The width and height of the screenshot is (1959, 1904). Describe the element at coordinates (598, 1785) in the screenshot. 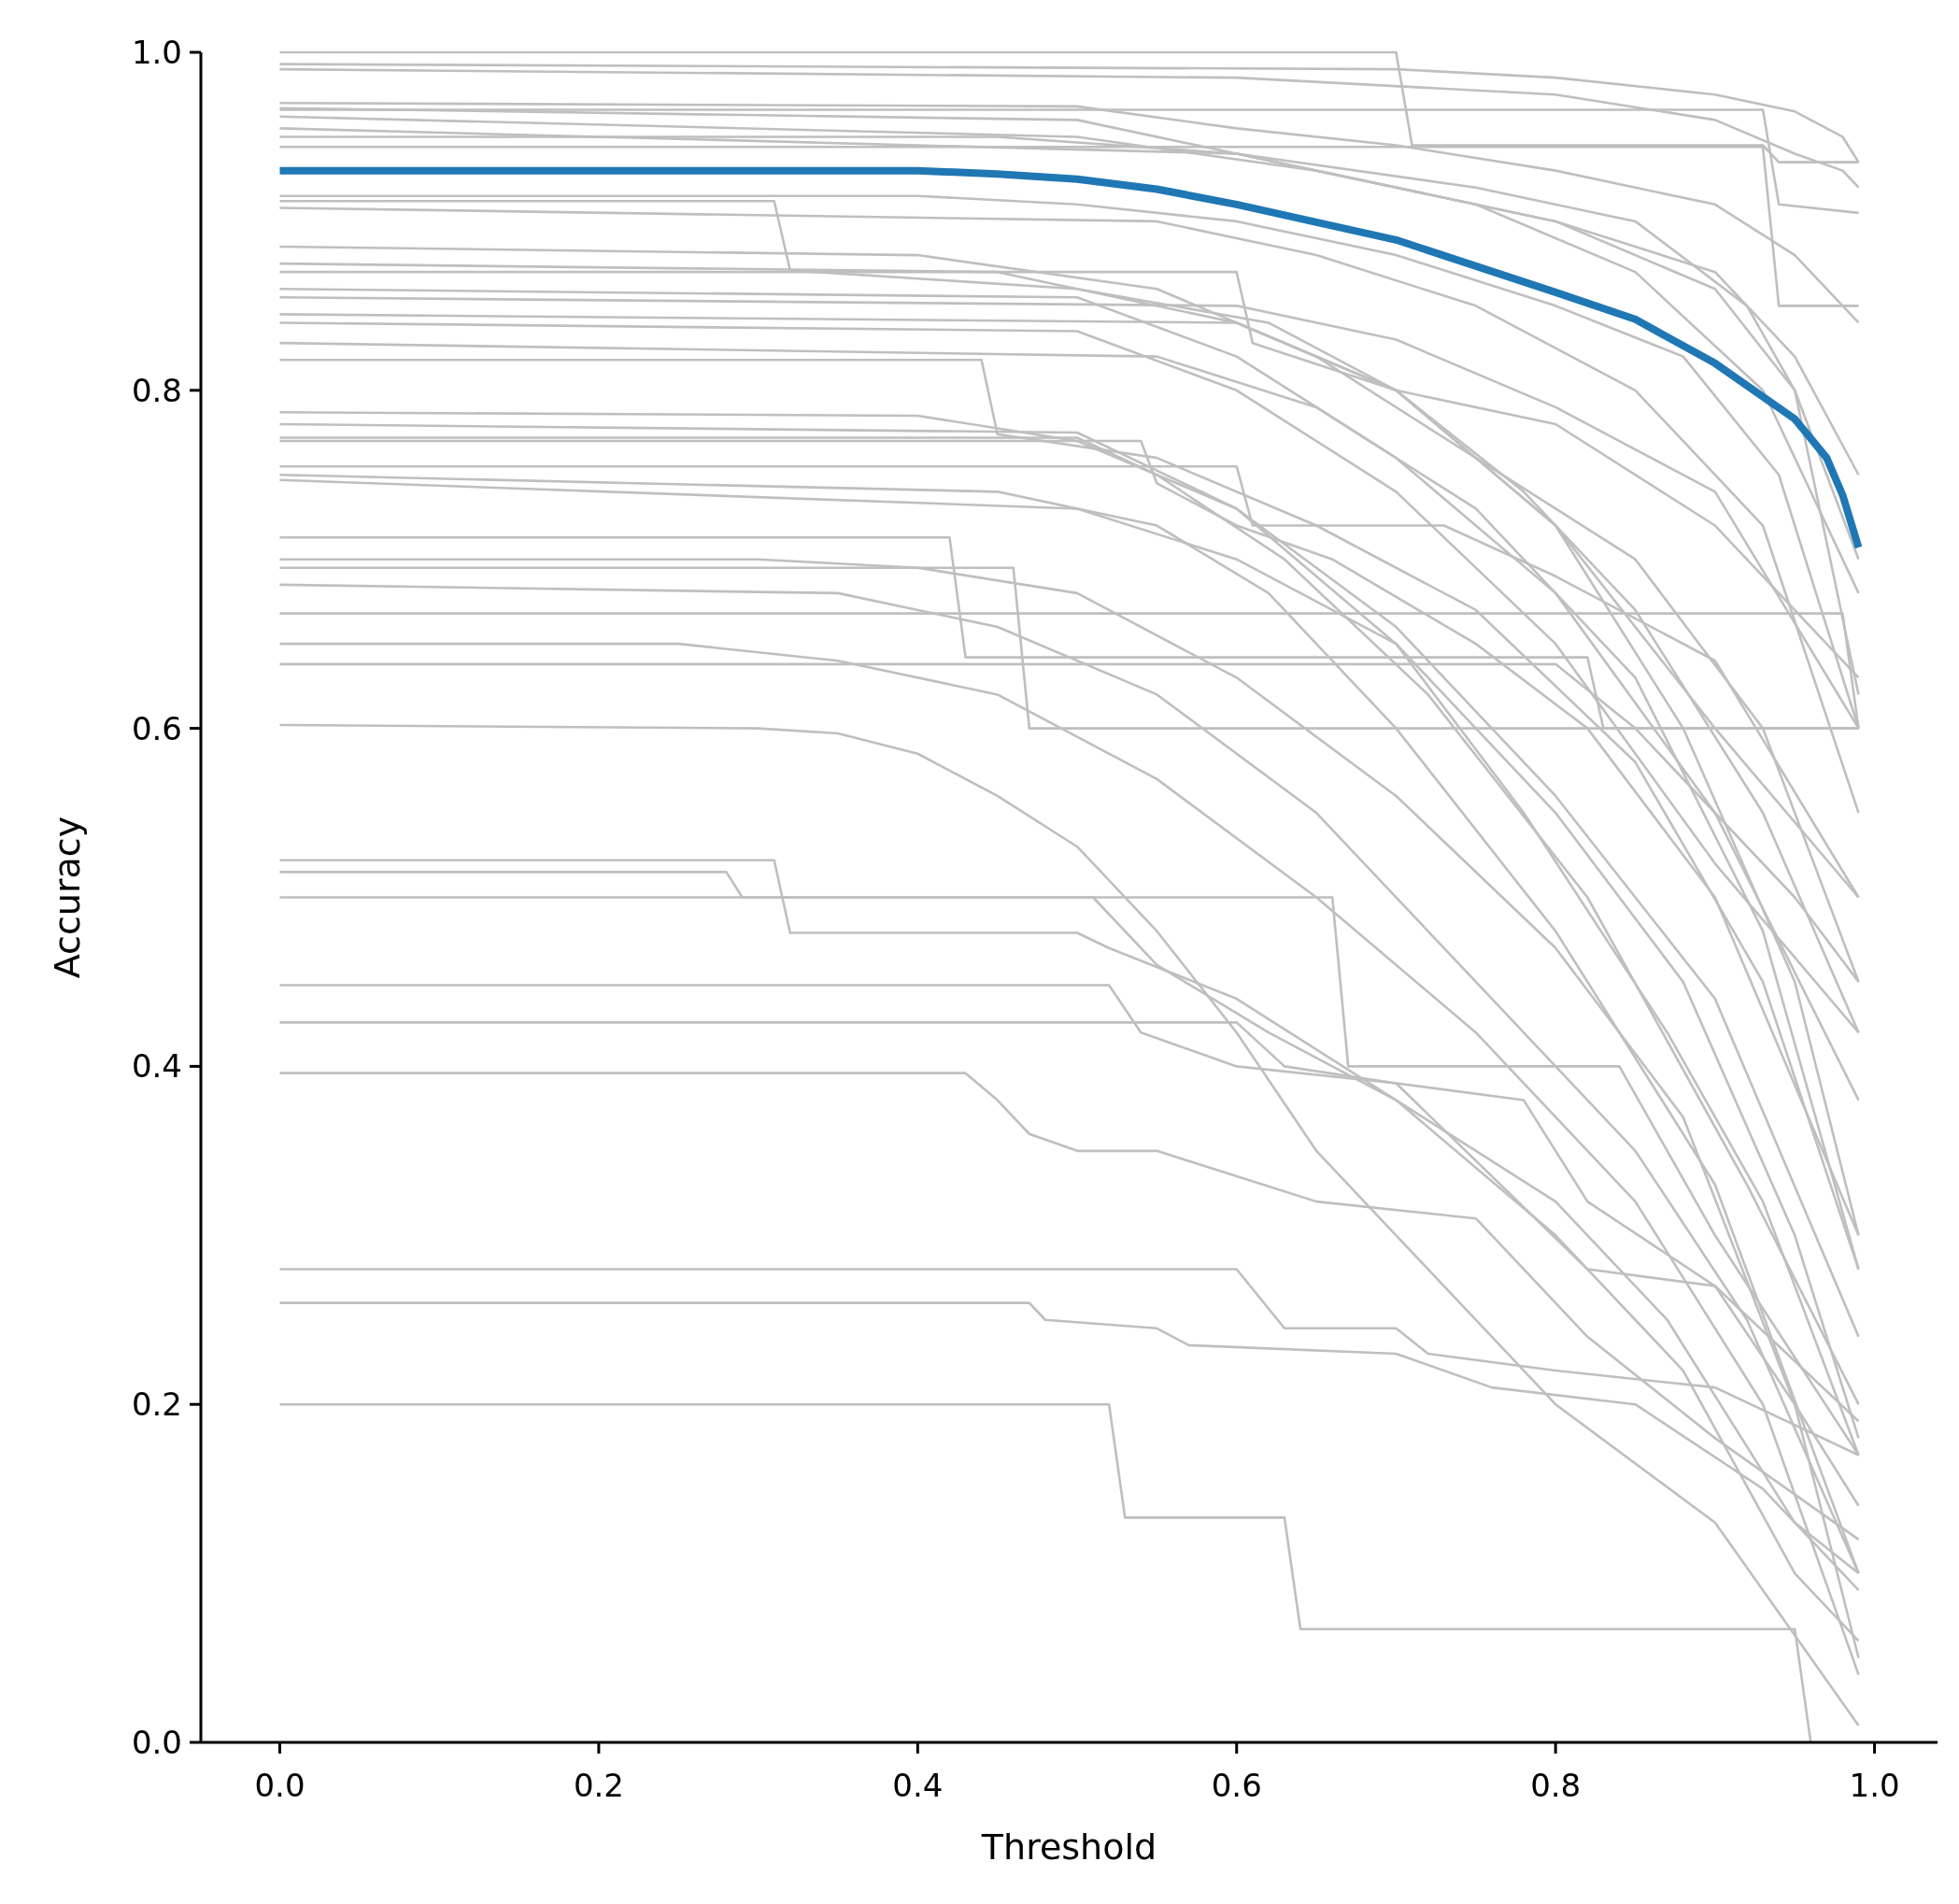

I see `x-tick-label: 0.2` at that location.